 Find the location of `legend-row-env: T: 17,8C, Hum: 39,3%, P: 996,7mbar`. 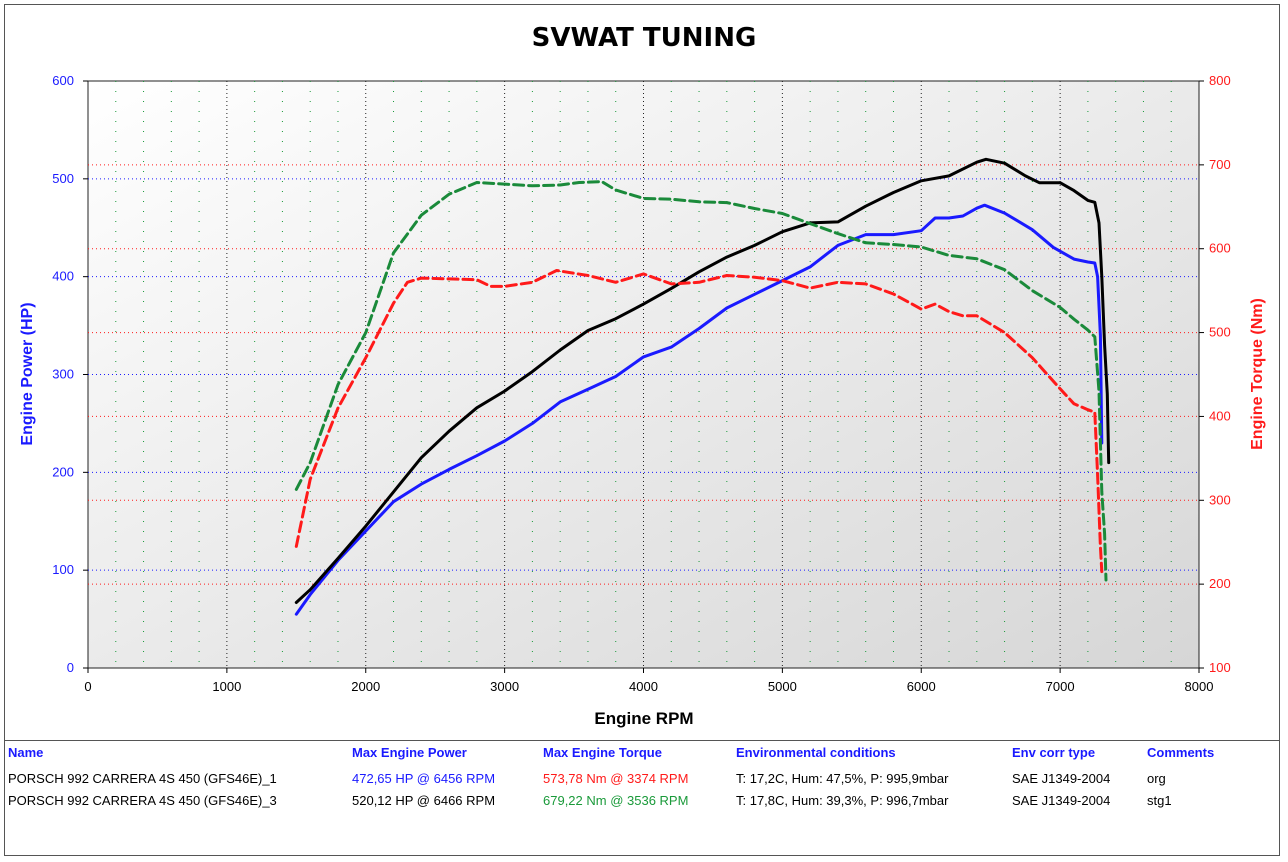

legend-row-env: T: 17,8C, Hum: 39,3%, P: 996,7mbar is located at coordinates (842, 800).